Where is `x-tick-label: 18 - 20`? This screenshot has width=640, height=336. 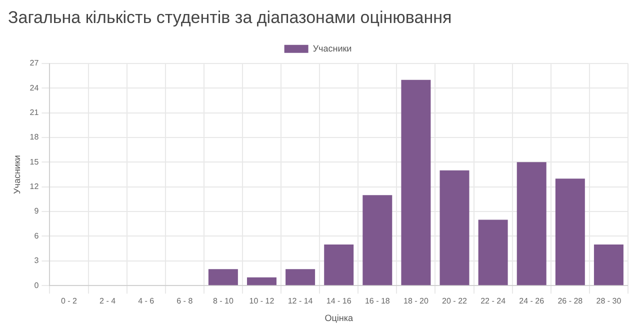 x-tick-label: 18 - 20 is located at coordinates (416, 301).